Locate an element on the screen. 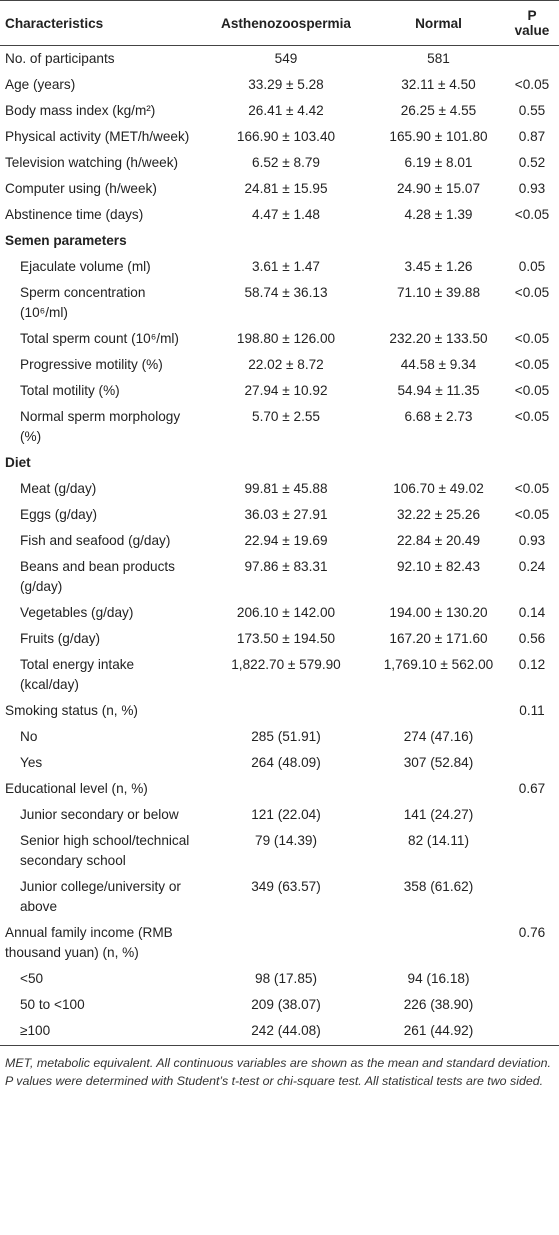 The height and width of the screenshot is (1235, 559). table-cell: 26.25 ± 4.55 is located at coordinates (438, 110).